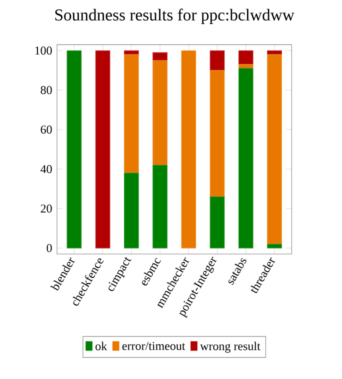 The height and width of the screenshot is (379, 342). What do you see at coordinates (46, 130) in the screenshot?
I see `y-tick-label: 60` at bounding box center [46, 130].